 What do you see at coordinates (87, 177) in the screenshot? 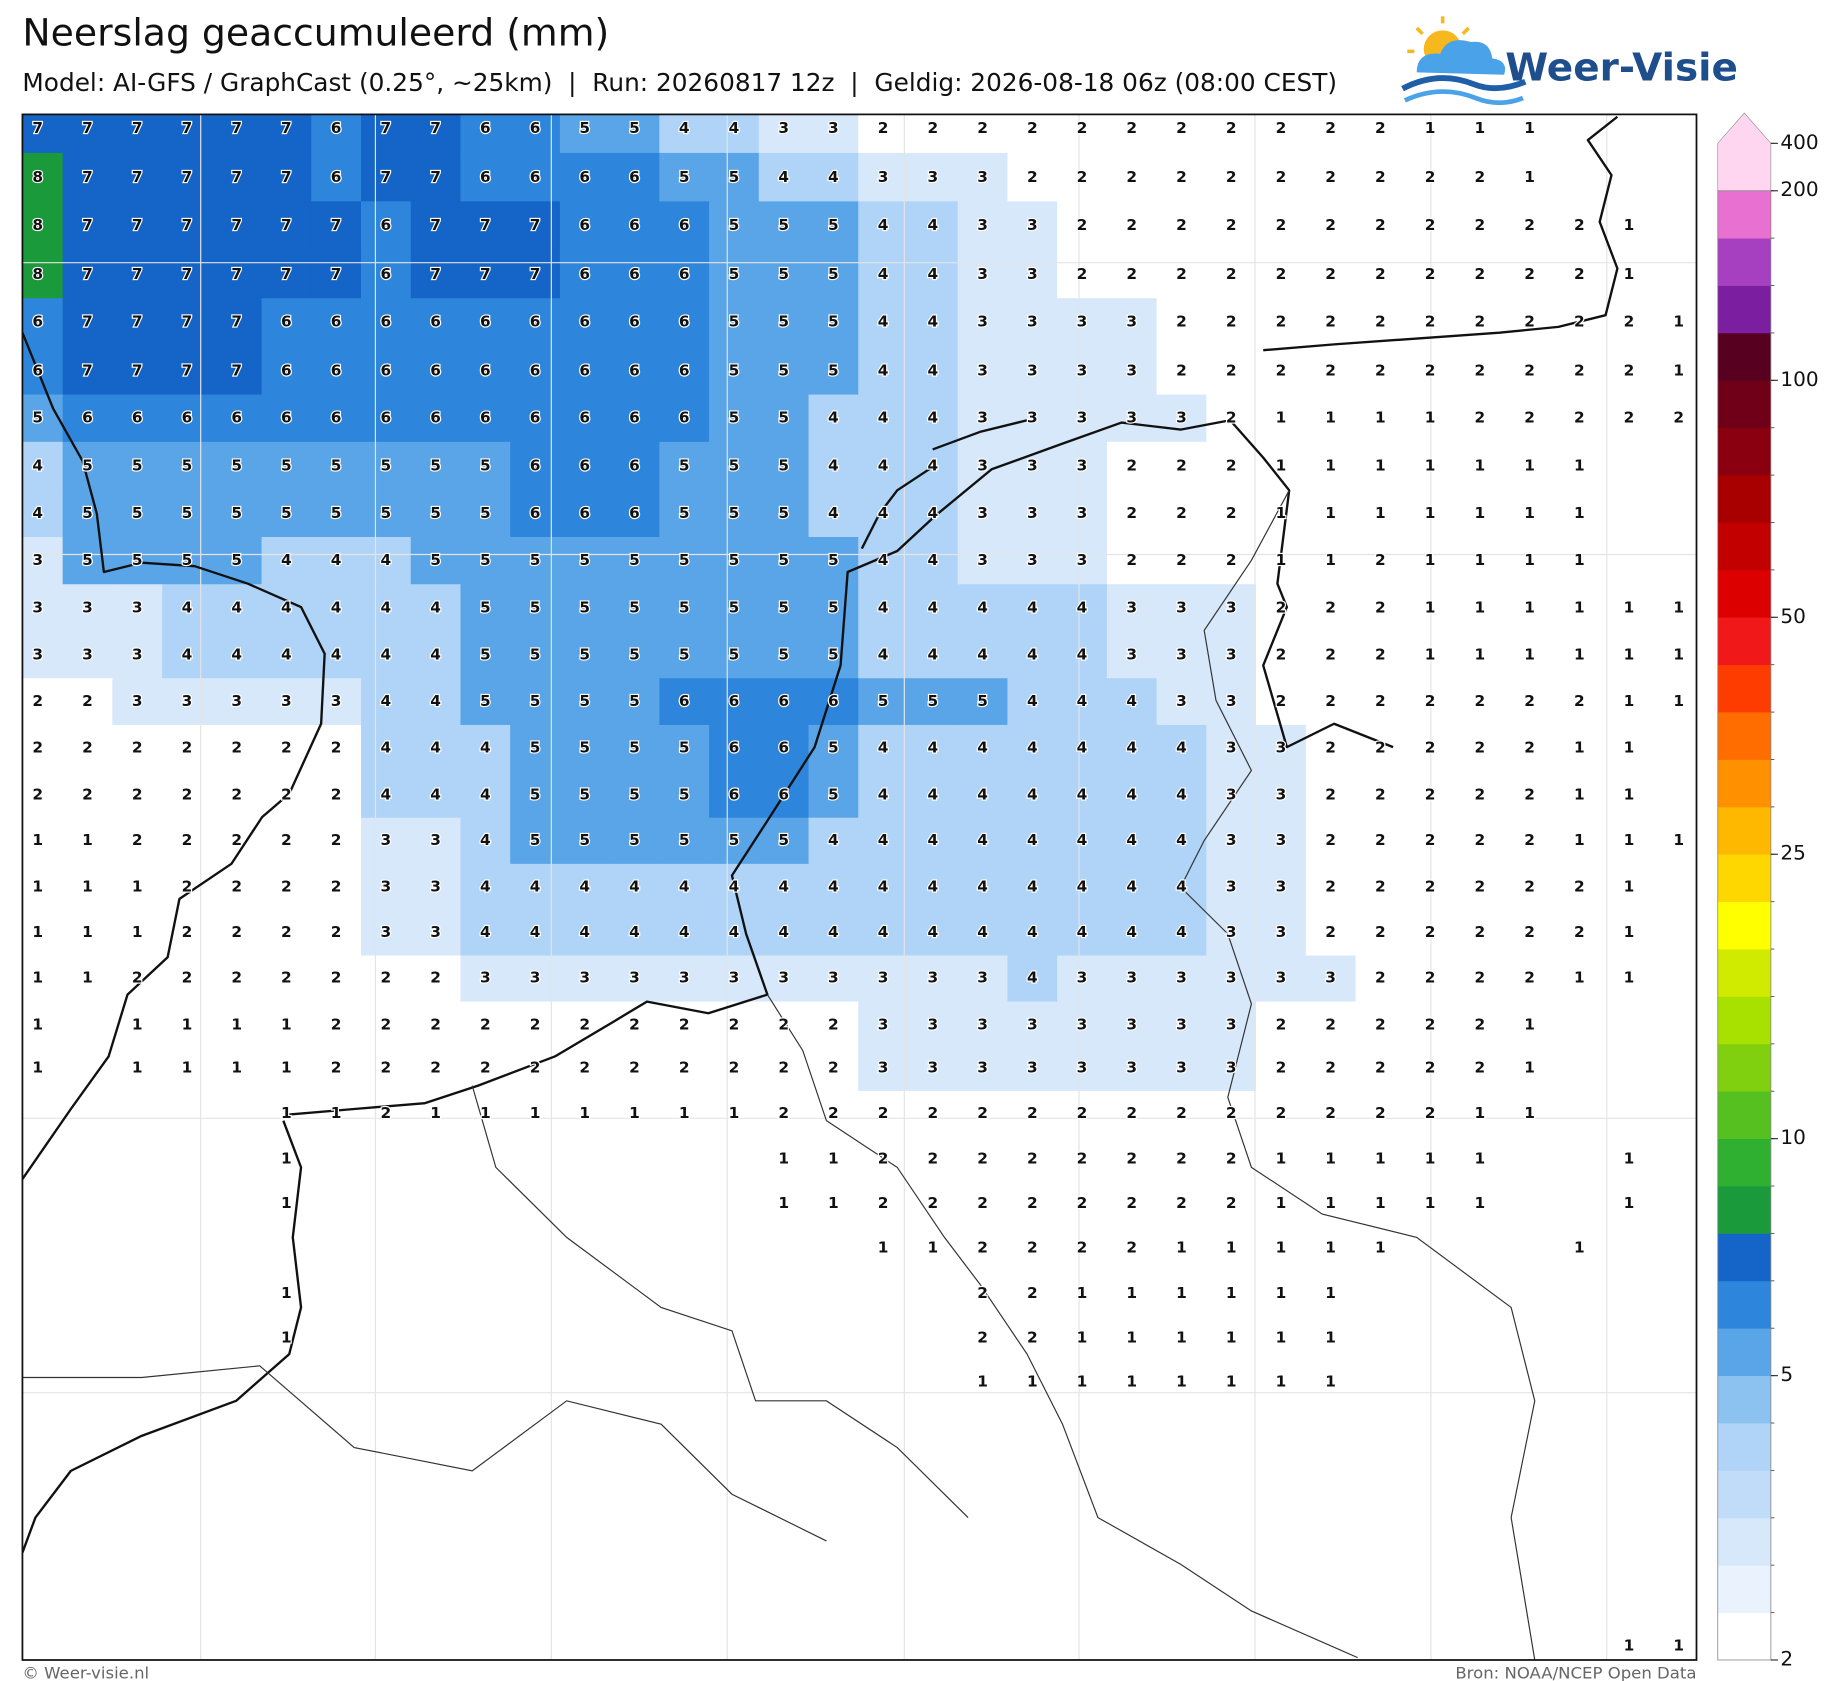
I see `grid-value: 7` at bounding box center [87, 177].